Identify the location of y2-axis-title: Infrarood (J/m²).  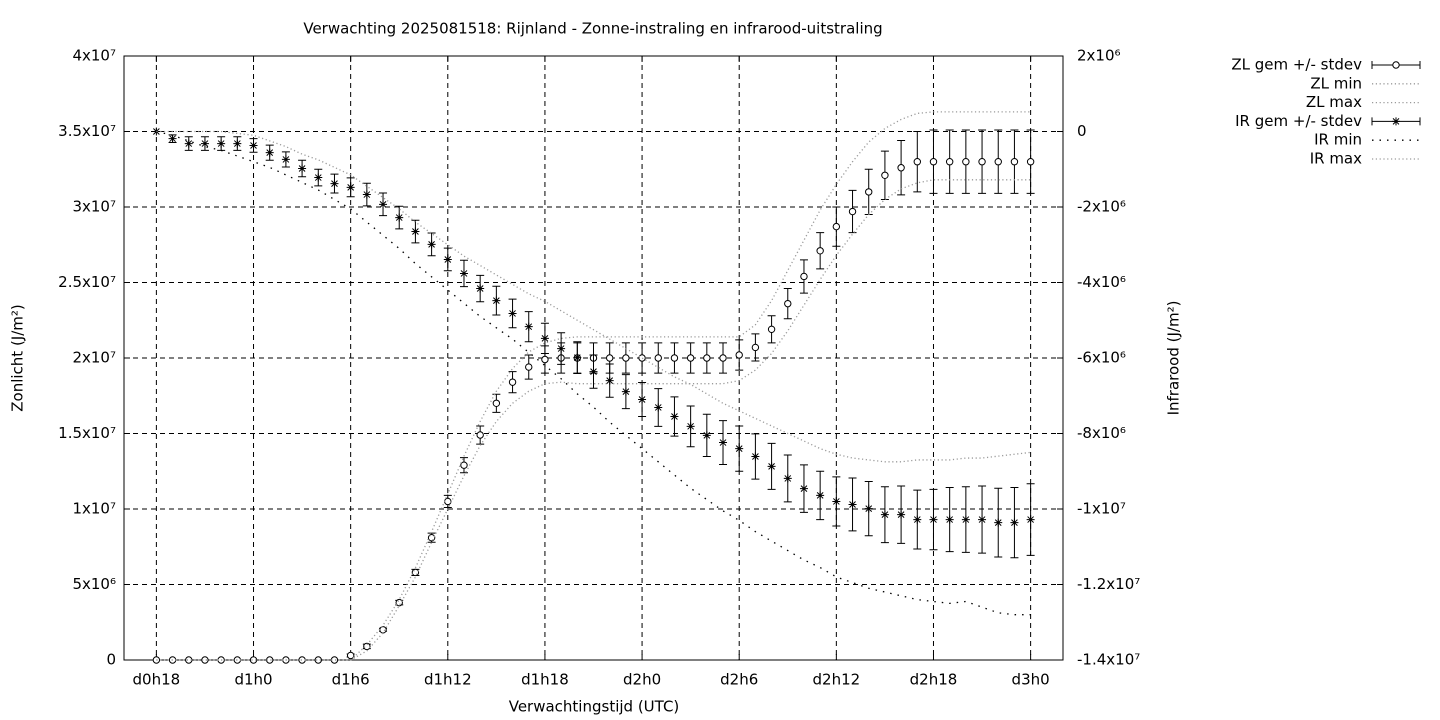
(1174, 358).